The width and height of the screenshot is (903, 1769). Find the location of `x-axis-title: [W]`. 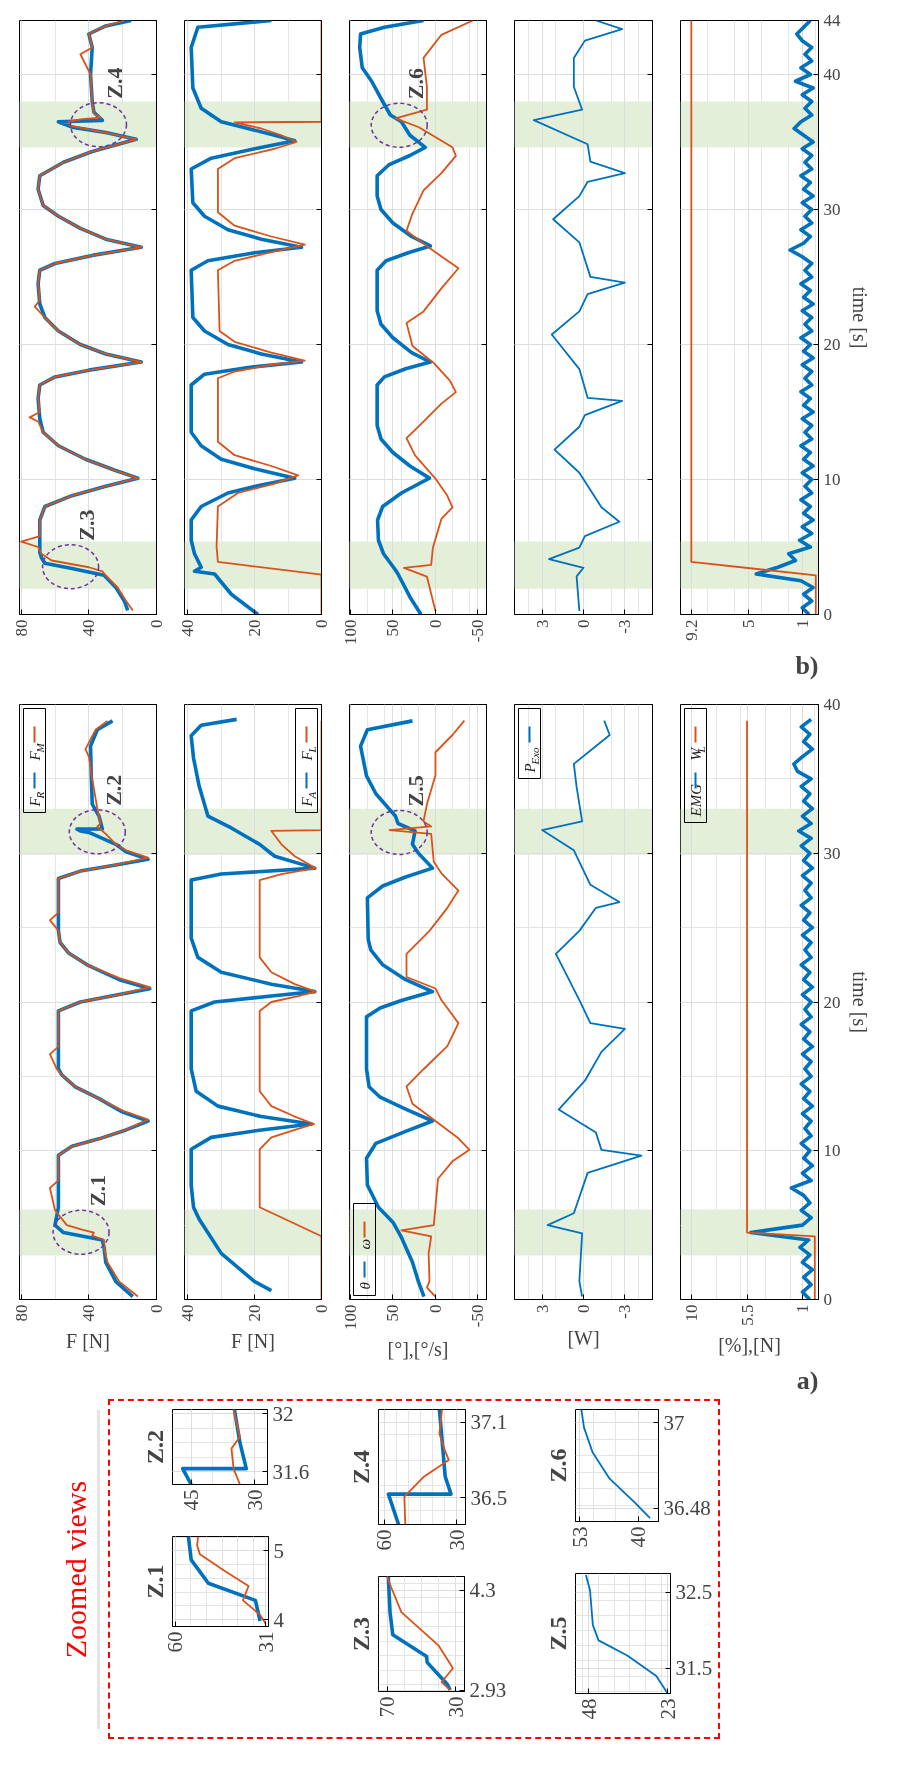

x-axis-title: [W] is located at coordinates (583, 1337).